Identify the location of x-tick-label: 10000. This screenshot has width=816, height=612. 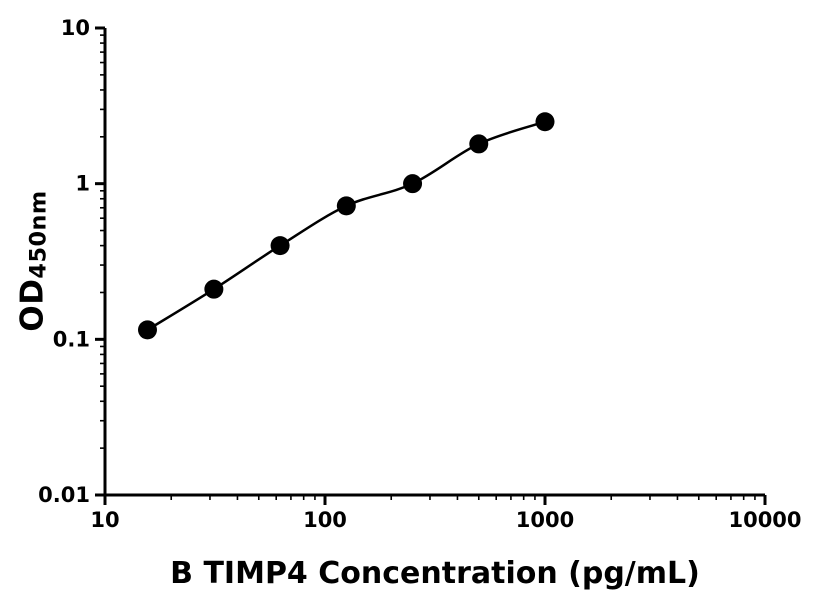
(764, 520).